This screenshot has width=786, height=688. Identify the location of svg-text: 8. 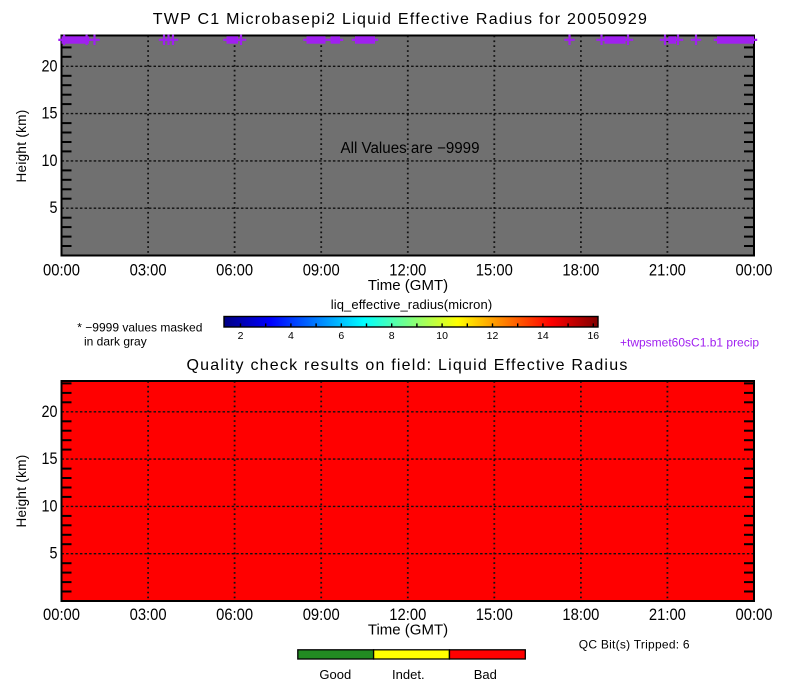
(392, 336).